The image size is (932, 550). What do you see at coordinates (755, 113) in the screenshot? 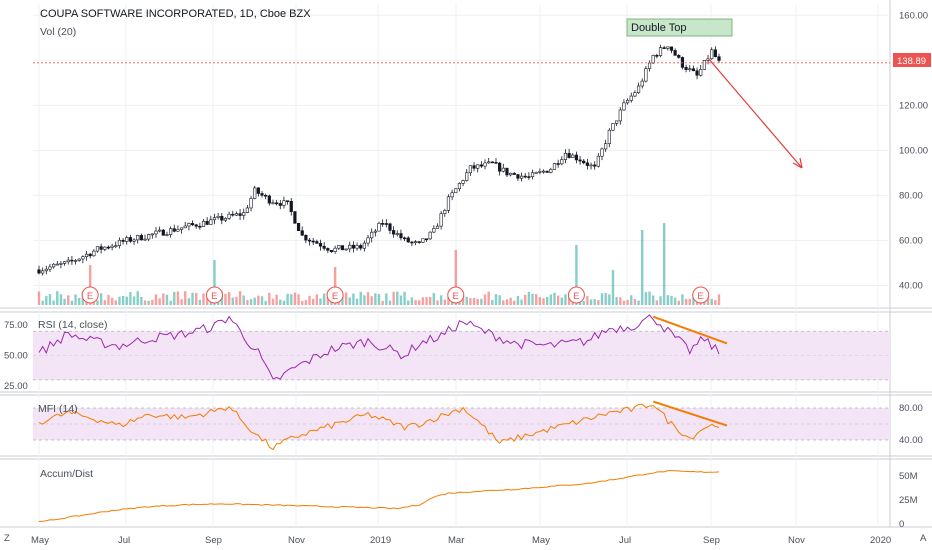
I see `down-arrow-projection` at bounding box center [755, 113].